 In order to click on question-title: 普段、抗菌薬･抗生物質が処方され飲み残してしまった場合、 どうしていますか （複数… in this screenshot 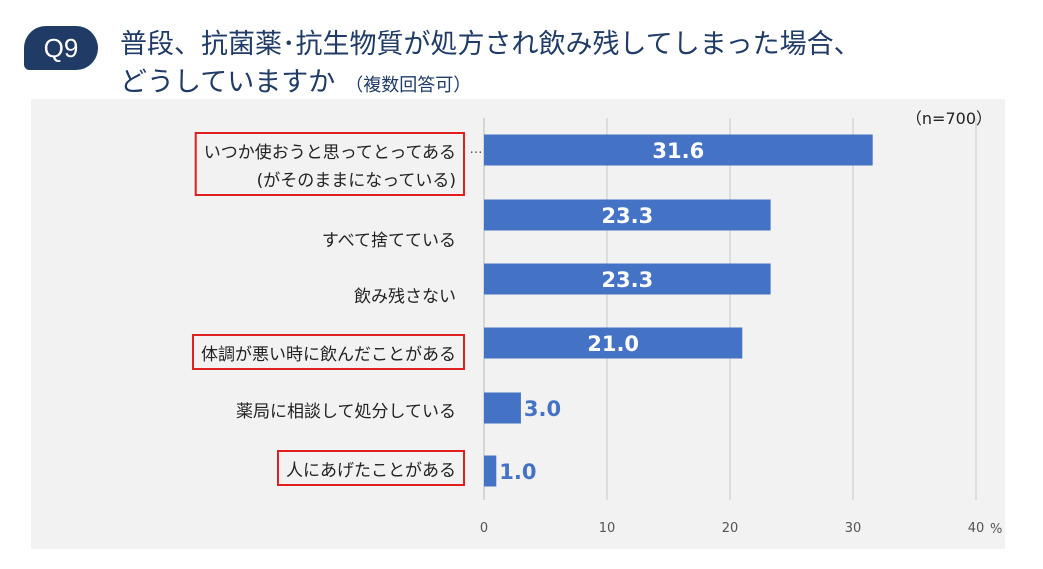, I will do `click(570, 65)`.